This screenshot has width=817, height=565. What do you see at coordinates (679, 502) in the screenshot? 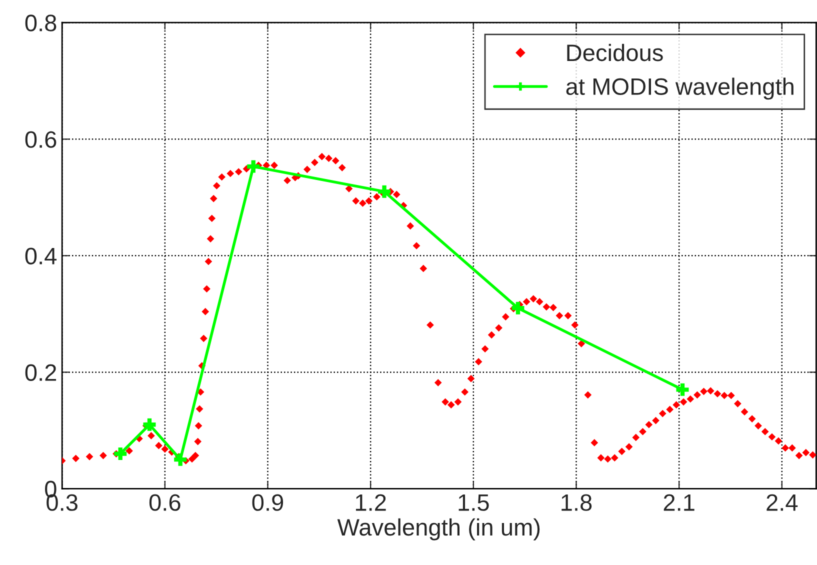
I see `x-tick-label: 2.1` at bounding box center [679, 502].